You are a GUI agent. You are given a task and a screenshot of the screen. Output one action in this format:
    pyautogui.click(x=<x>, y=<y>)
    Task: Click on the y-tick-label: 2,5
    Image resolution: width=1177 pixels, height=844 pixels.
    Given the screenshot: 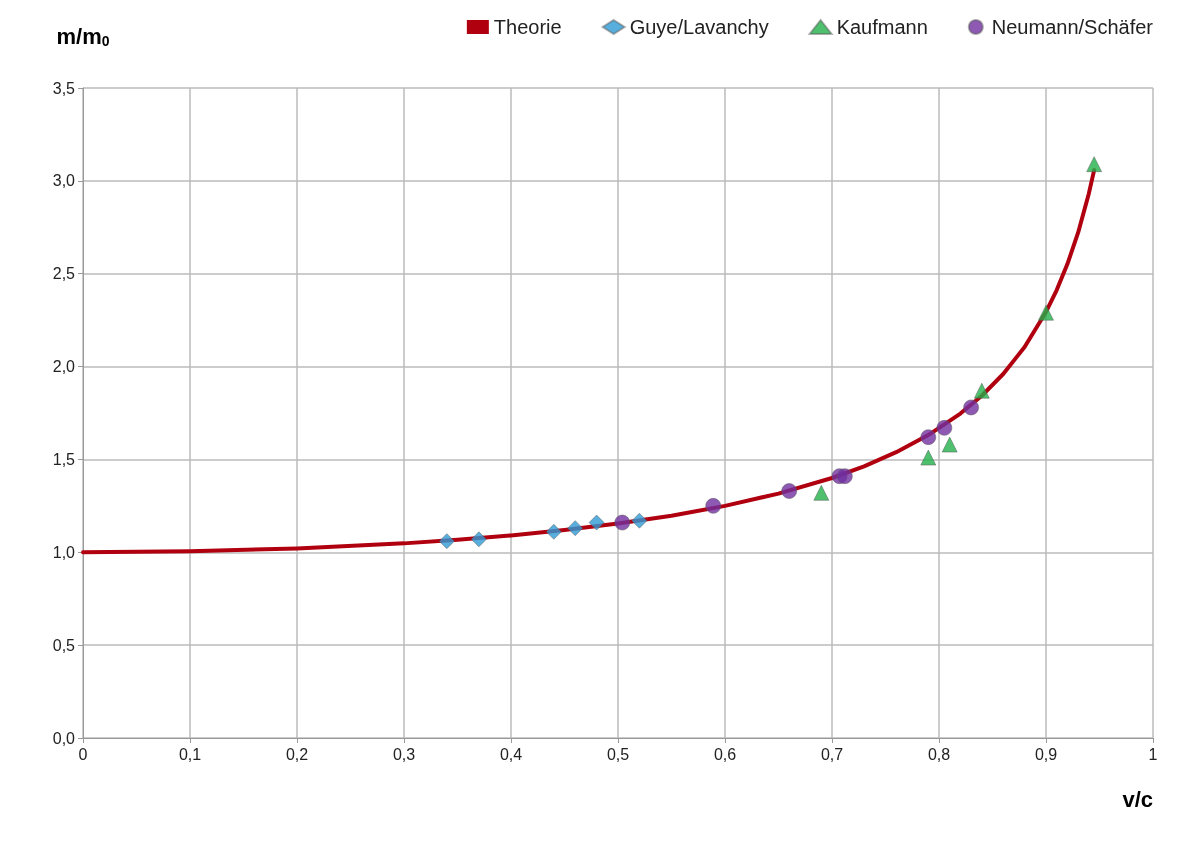 What is the action you would take?
    pyautogui.click(x=64, y=274)
    